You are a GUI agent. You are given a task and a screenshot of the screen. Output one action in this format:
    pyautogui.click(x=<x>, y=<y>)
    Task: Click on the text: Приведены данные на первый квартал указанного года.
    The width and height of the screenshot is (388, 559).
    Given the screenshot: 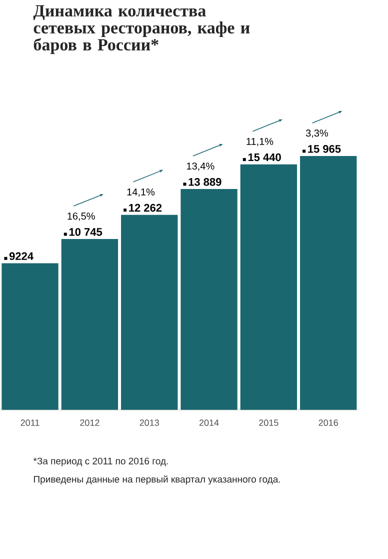 What is the action you would take?
    pyautogui.click(x=157, y=480)
    